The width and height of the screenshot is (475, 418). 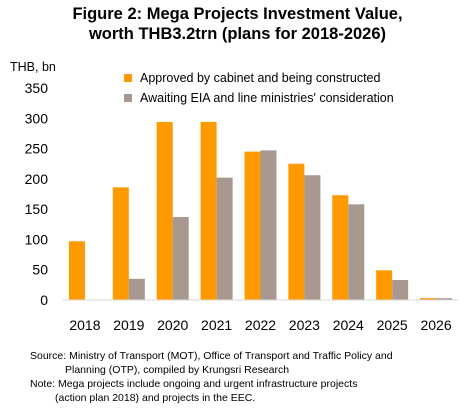 What do you see at coordinates (128, 325) in the screenshot?
I see `x-tick-label: 2019` at bounding box center [128, 325].